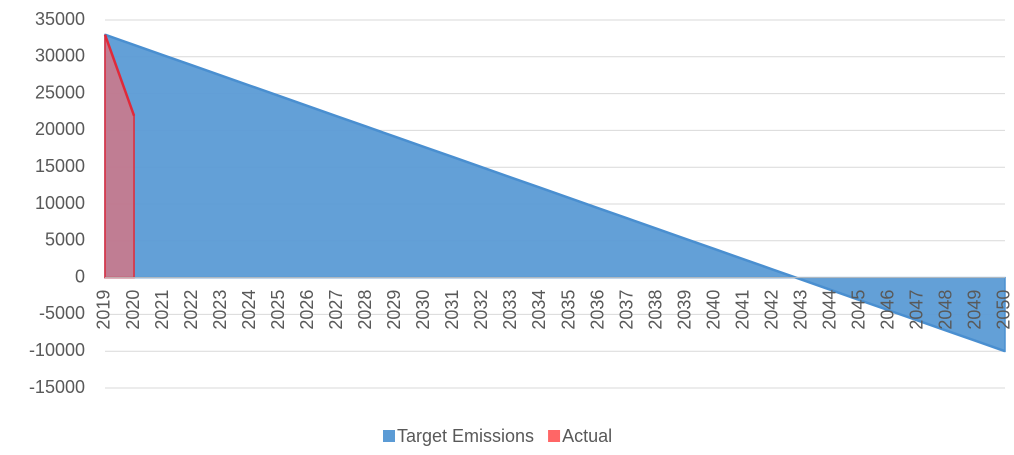  I want to click on y-tick-label: 0, so click(80, 276).